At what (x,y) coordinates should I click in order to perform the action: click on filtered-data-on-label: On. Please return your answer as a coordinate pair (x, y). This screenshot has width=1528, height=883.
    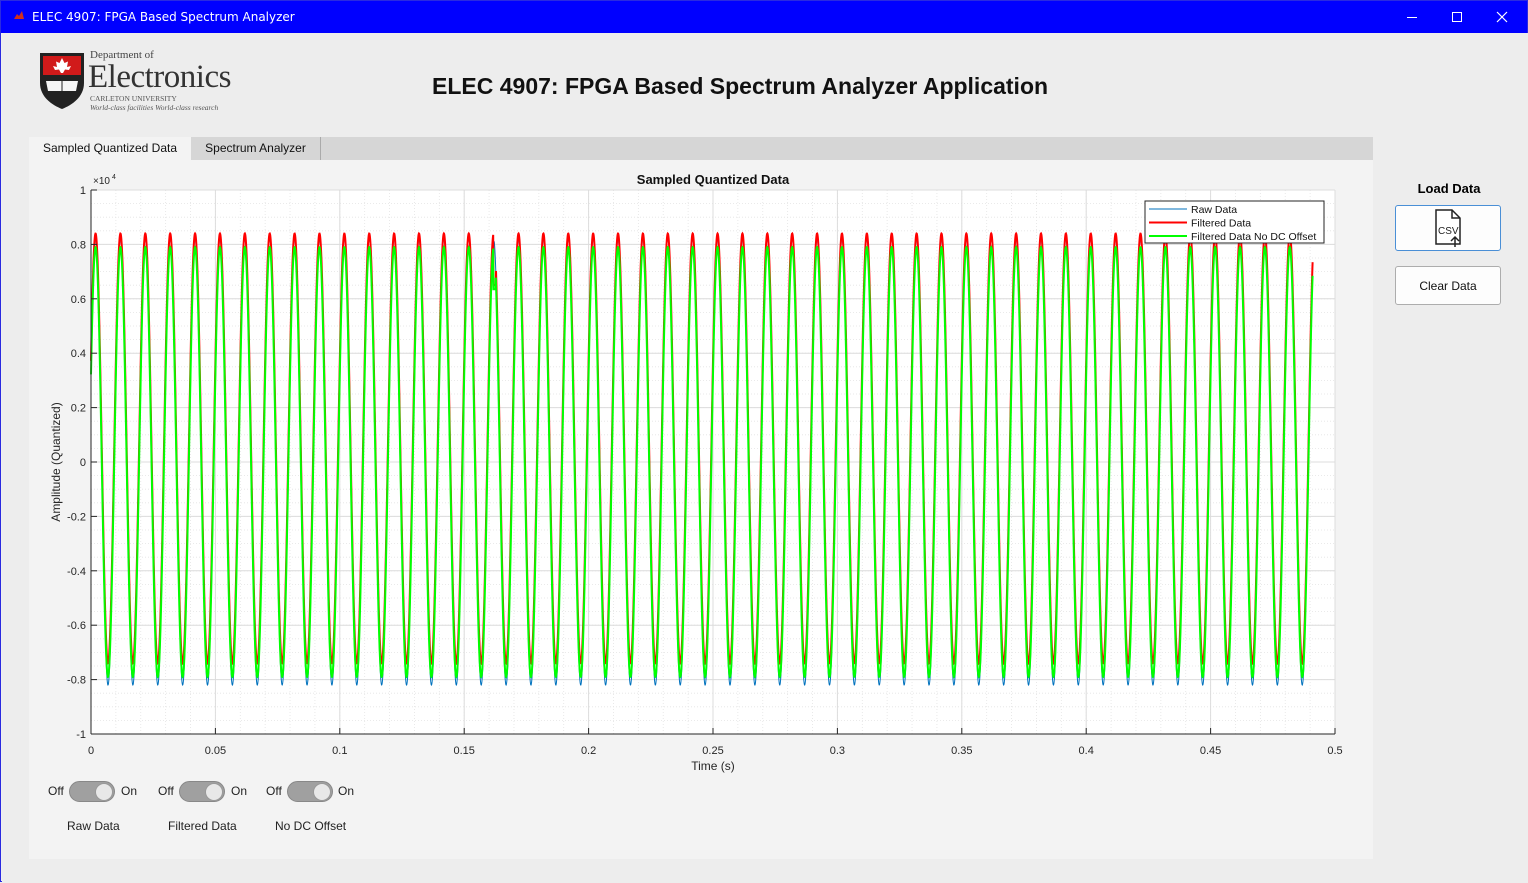
    Looking at the image, I should click on (239, 791).